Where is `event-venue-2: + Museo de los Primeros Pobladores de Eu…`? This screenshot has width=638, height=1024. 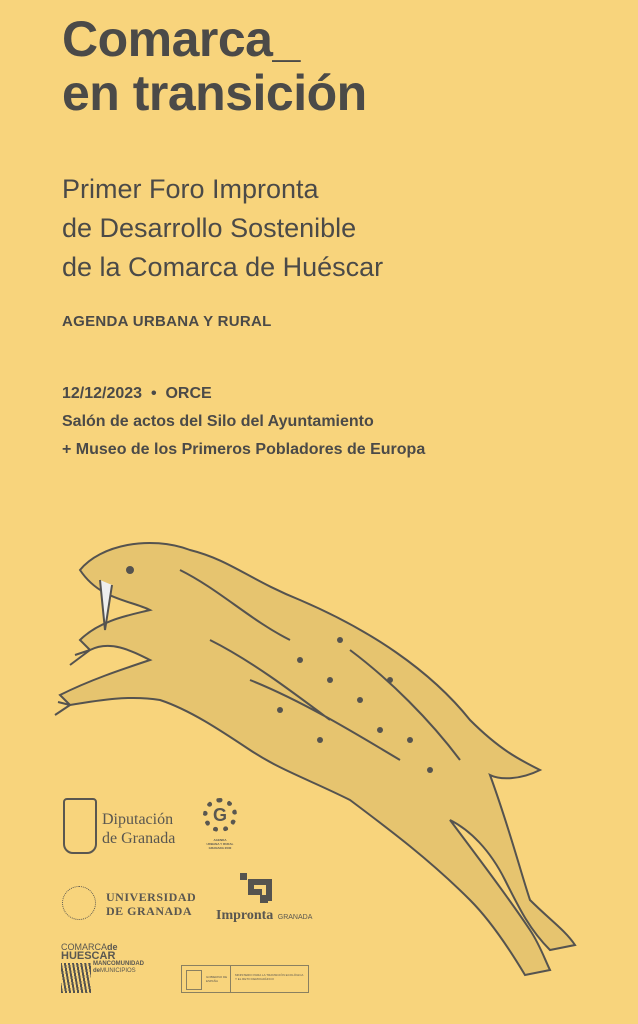
event-venue-2: + Museo de los Primeros Pobladores de Eu… is located at coordinates (244, 449).